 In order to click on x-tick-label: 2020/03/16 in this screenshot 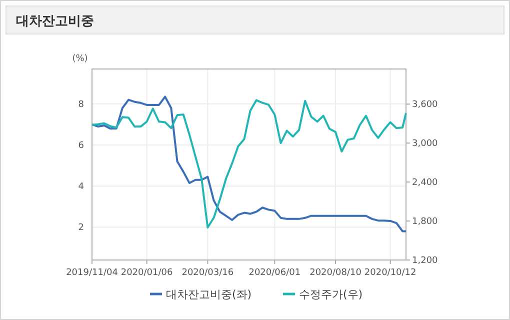, I will do `click(208, 273)`.